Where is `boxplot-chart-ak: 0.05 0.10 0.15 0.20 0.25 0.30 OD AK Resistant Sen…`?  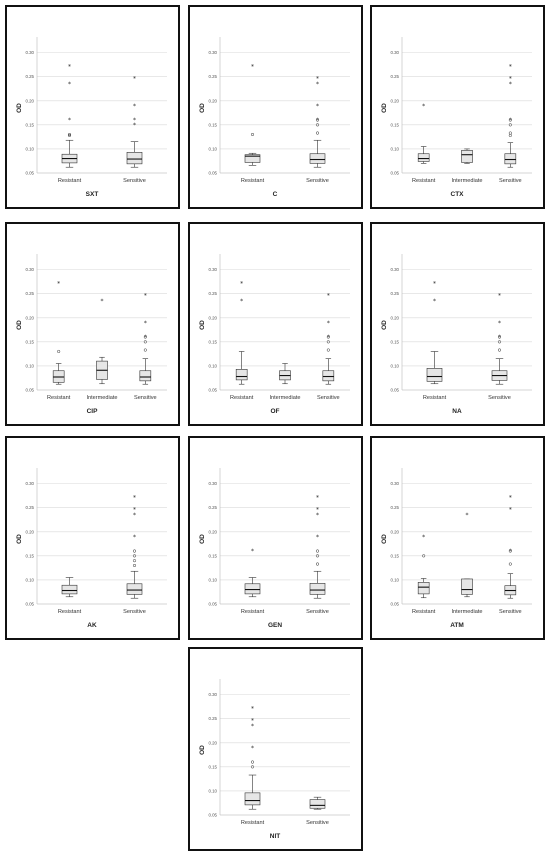
boxplot-chart-ak: 0.05 0.10 0.15 0.20 0.25 0.30 OD AK Resistant Sen… is located at coordinates (91, 548).